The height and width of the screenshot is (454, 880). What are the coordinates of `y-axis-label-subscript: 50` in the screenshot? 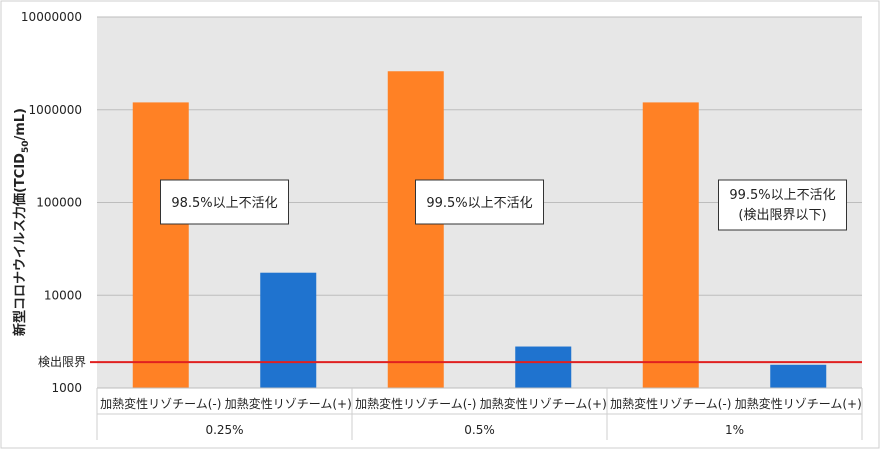 It's located at (26, 147).